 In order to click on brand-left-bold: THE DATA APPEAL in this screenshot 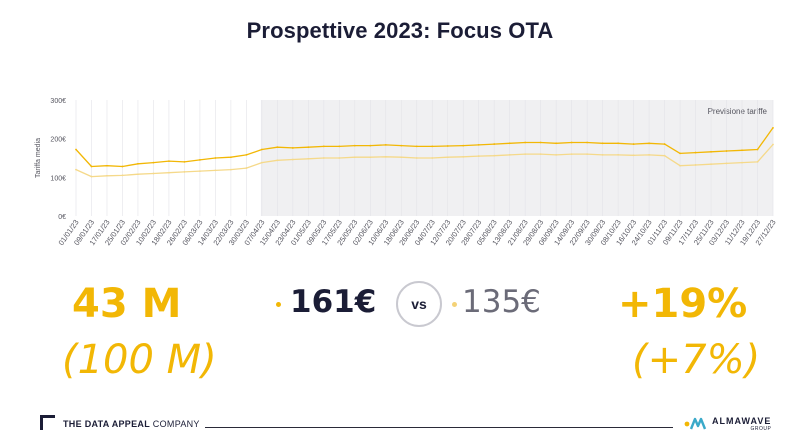, I will do `click(106, 424)`.